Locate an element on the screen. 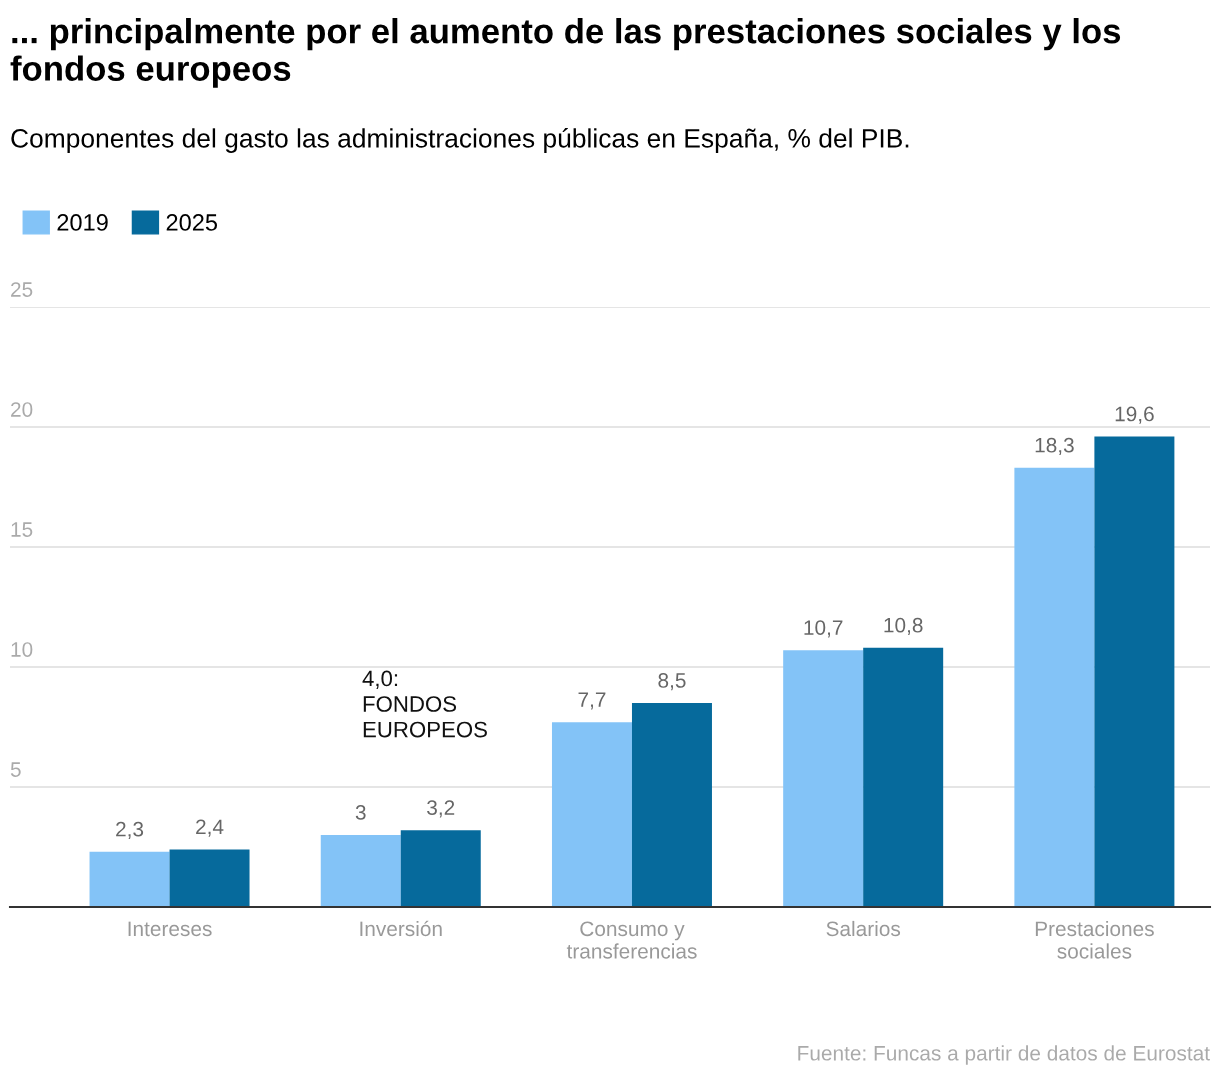 This screenshot has width=1220, height=1084. data-label: 7,7 is located at coordinates (592, 701).